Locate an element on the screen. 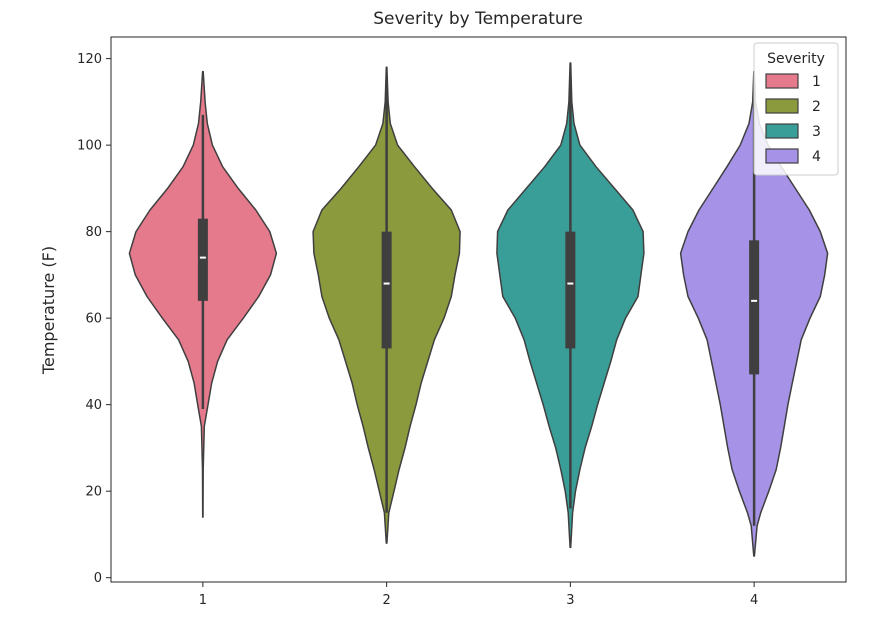 The height and width of the screenshot is (622, 895). legend-label: 1 is located at coordinates (816, 82).